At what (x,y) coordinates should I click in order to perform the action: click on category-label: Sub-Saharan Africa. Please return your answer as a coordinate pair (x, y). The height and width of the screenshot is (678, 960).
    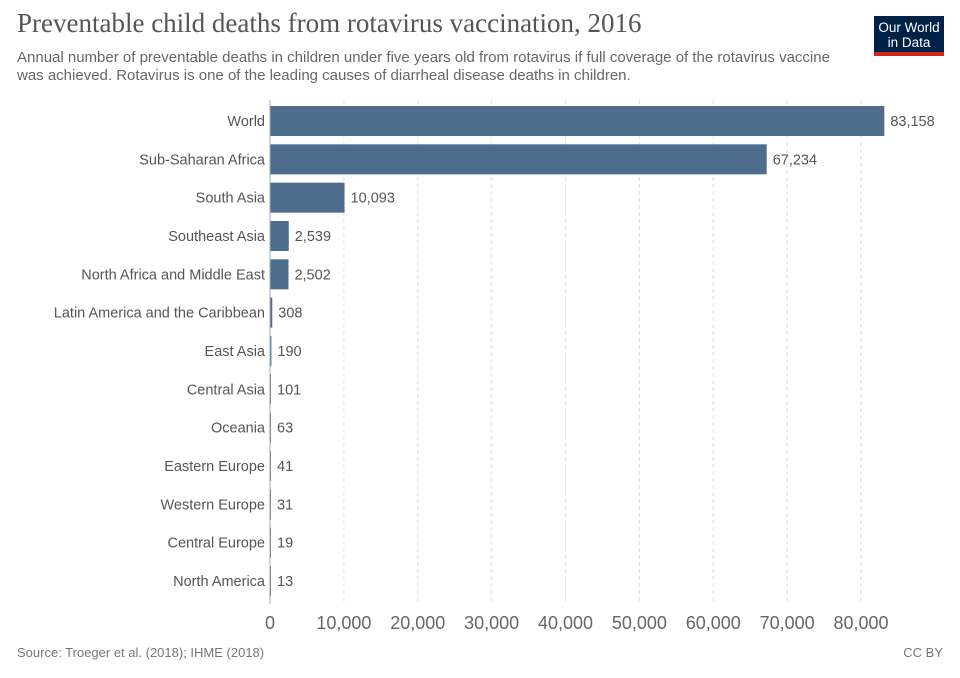
    Looking at the image, I should click on (202, 160).